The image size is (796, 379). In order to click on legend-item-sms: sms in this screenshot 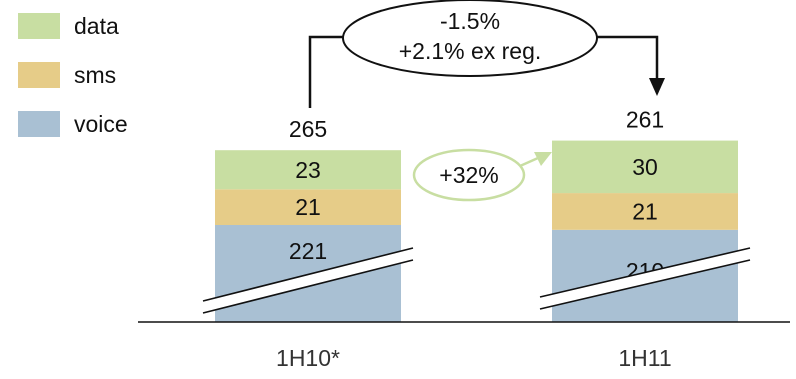, I will do `click(67, 75)`.